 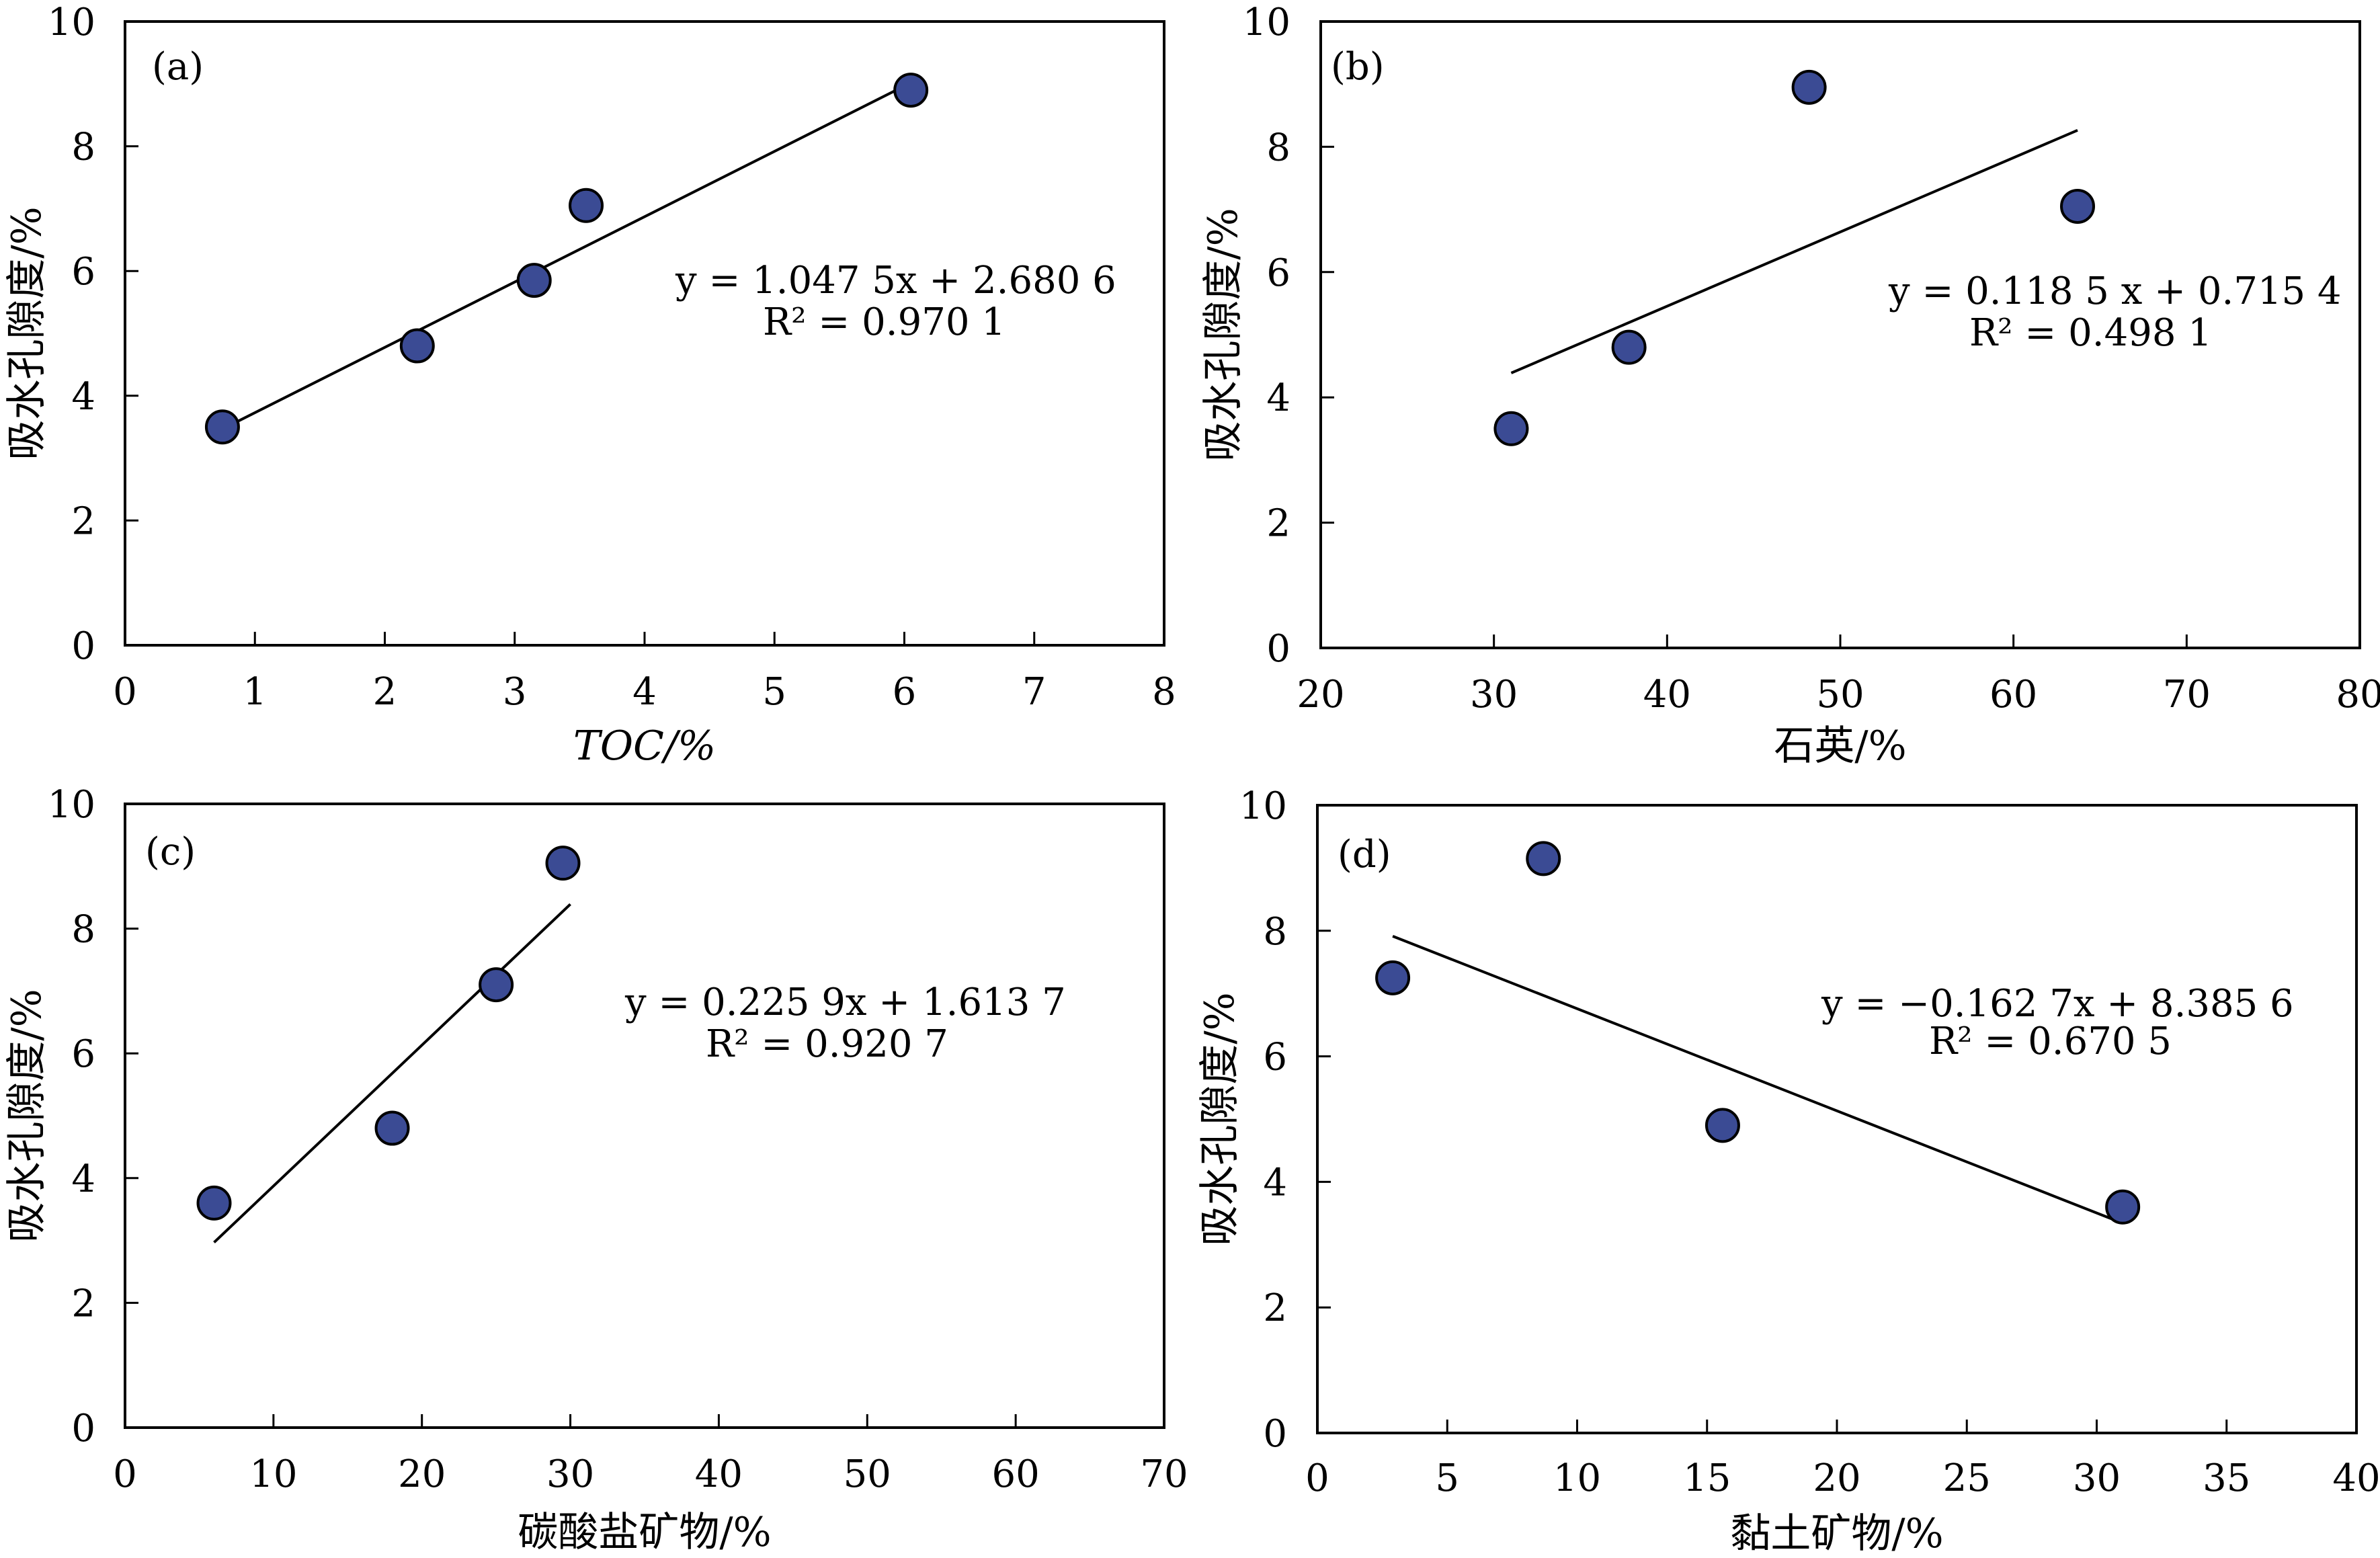 What do you see at coordinates (2226, 1478) in the screenshot?
I see `x-tick-label-d-7: 35` at bounding box center [2226, 1478].